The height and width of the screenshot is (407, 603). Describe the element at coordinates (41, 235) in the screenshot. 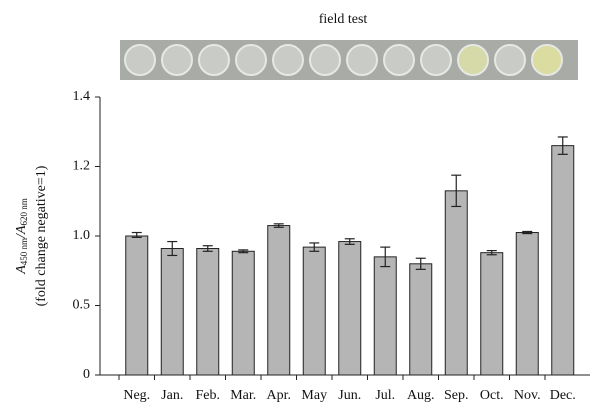

I see `y-axis-label: (fold change negative=1)` at that location.